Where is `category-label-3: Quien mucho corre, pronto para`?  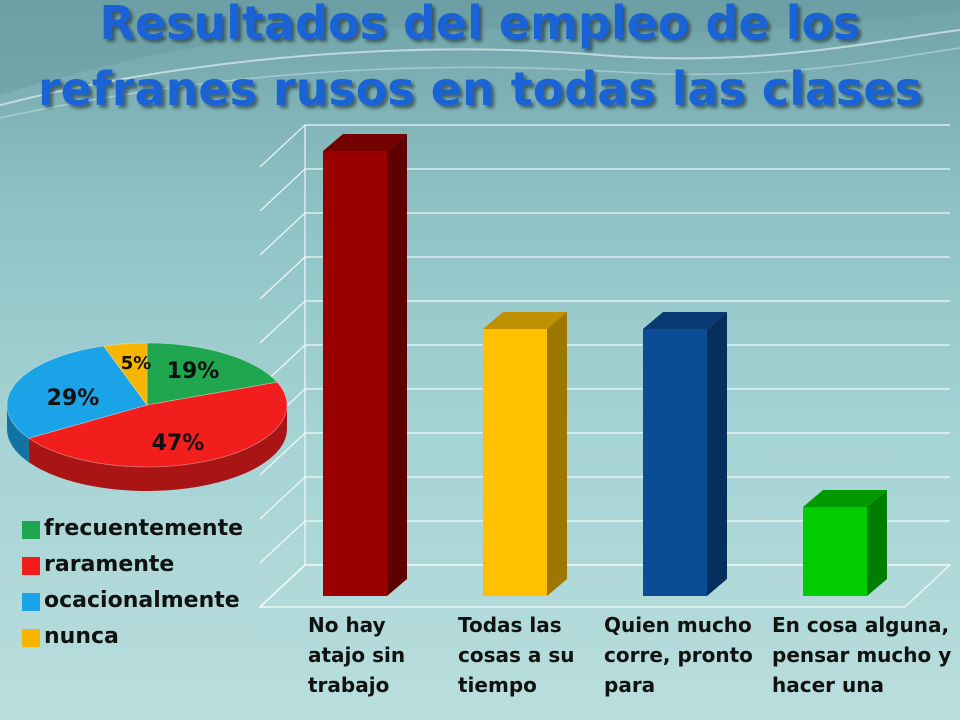
category-label-3: Quien mucho corre, pronto para is located at coordinates (678, 655).